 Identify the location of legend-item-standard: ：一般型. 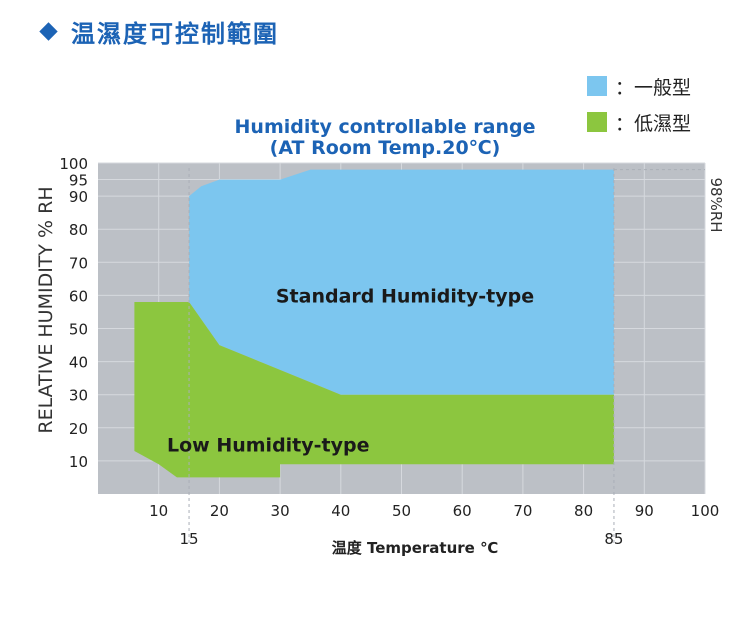
(639, 86).